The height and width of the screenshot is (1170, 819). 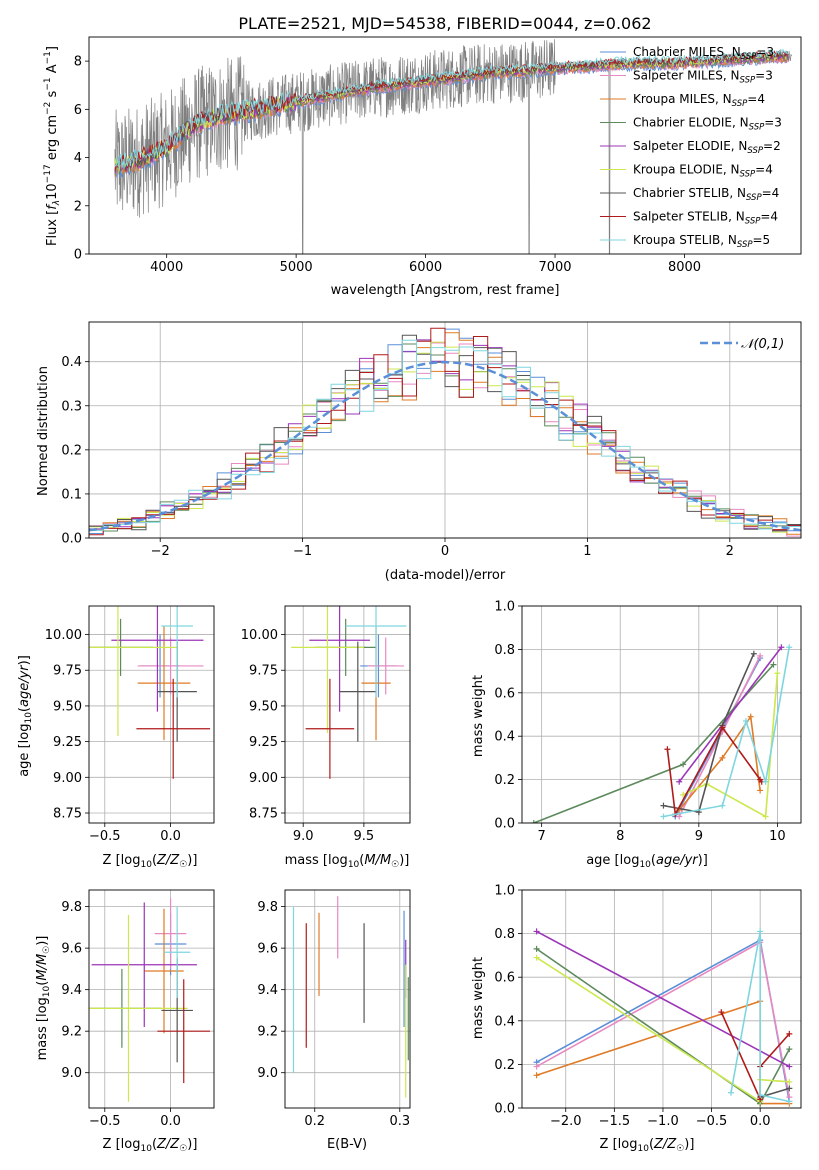 I want to click on weight-marker-chabrier_stelib, so click(x=753, y=653).